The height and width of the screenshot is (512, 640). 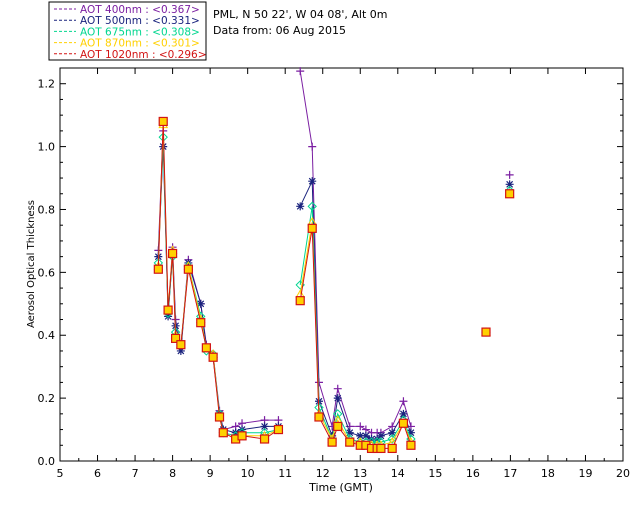 I want to click on y-tick-label: 1.2, so click(x=47, y=84).